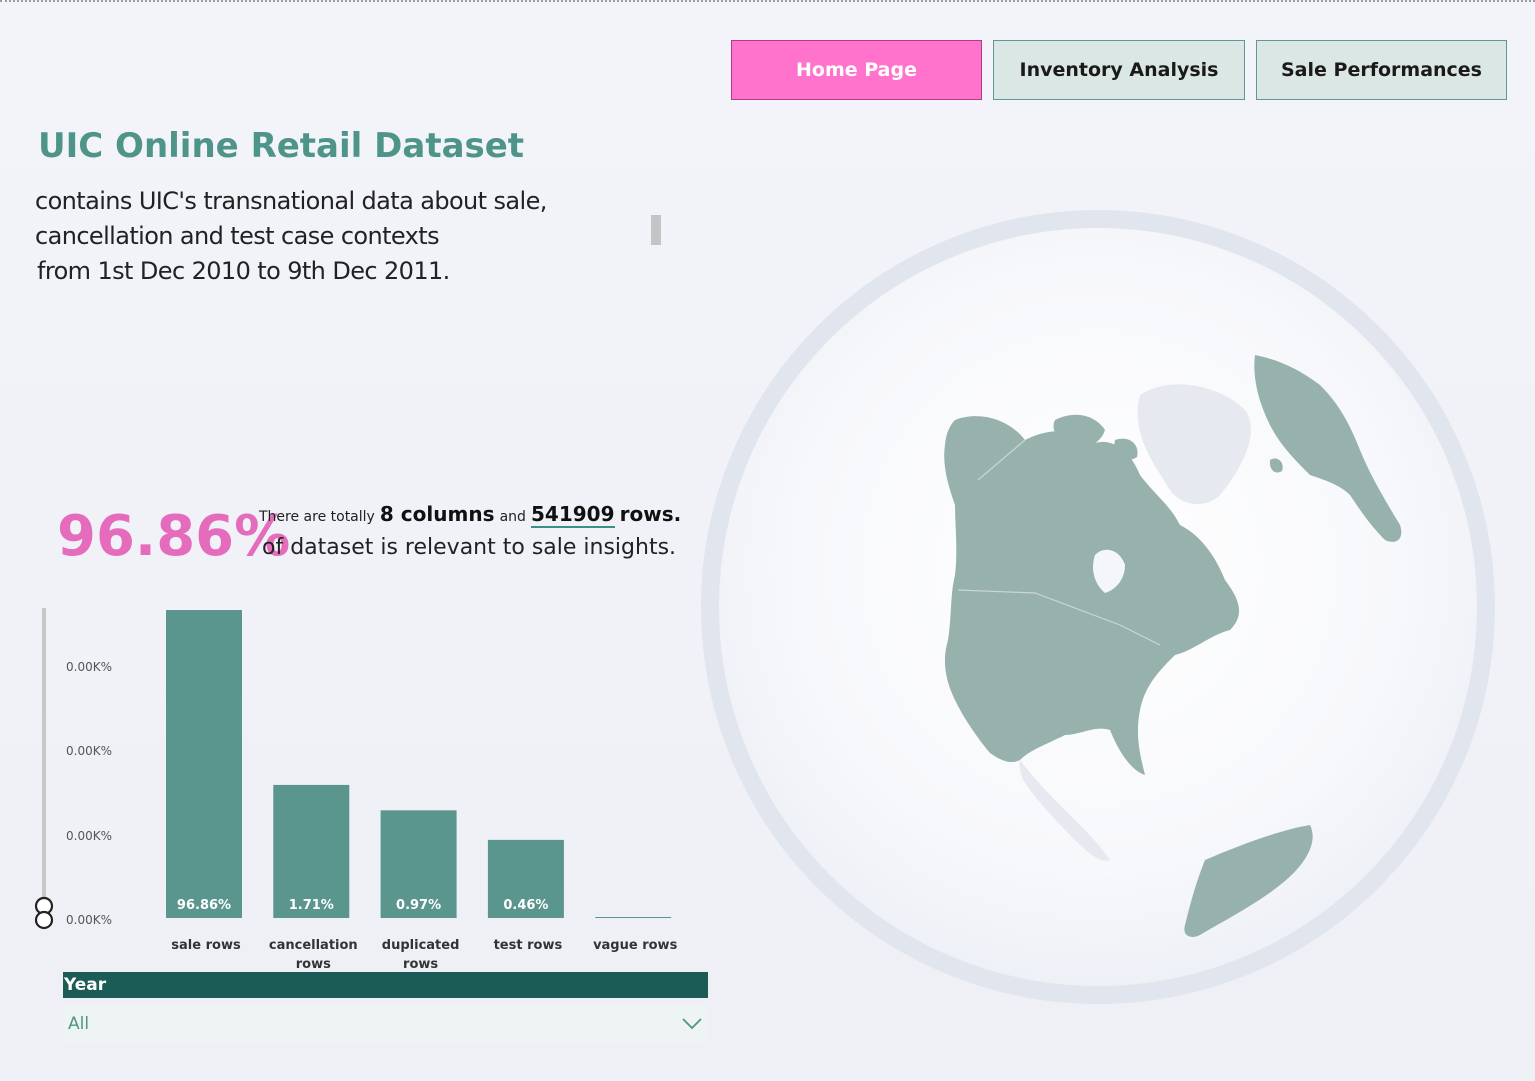 The image size is (1535, 1081). I want to click on arctic-island-shape, so click(1125, 449).